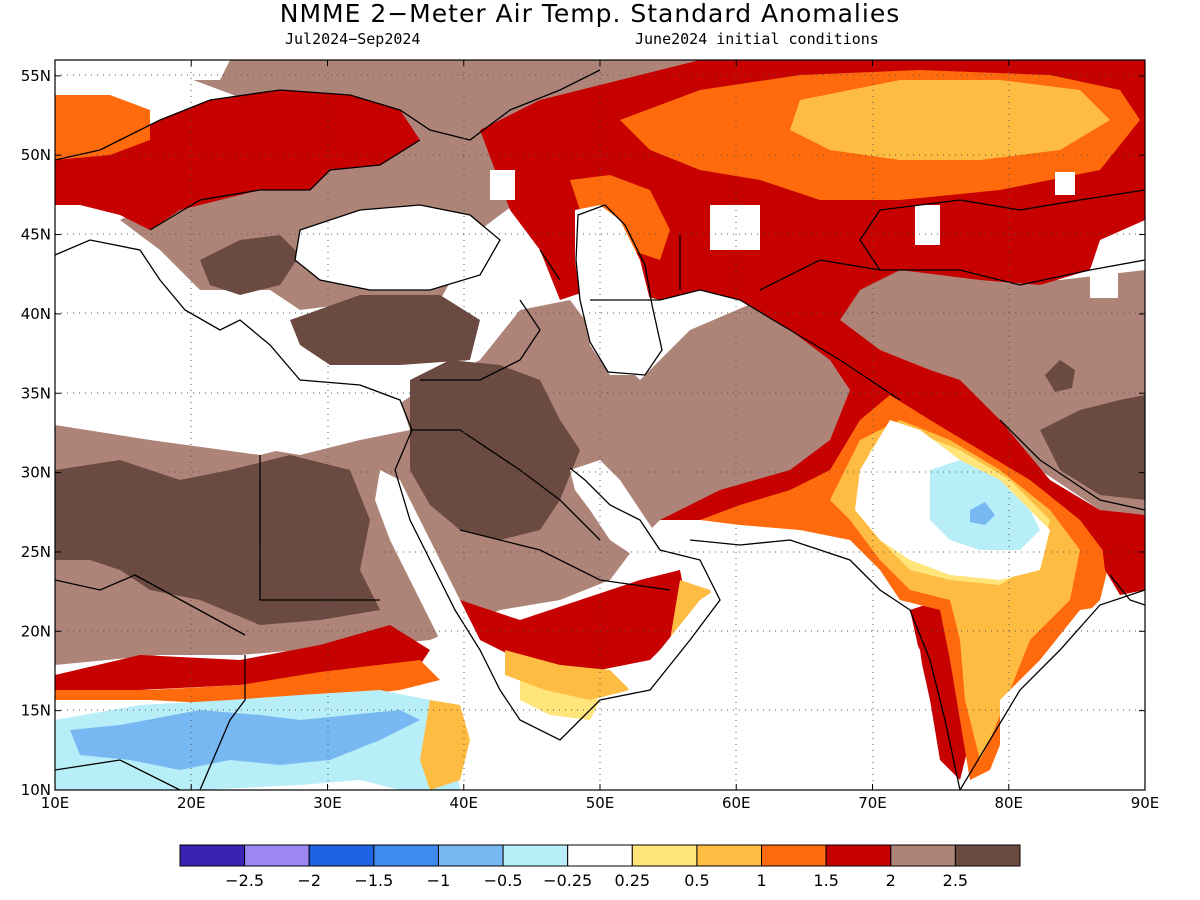 This screenshot has width=1200, height=900. Describe the element at coordinates (632, 880) in the screenshot. I see `colorbar-label: 0.25` at that location.